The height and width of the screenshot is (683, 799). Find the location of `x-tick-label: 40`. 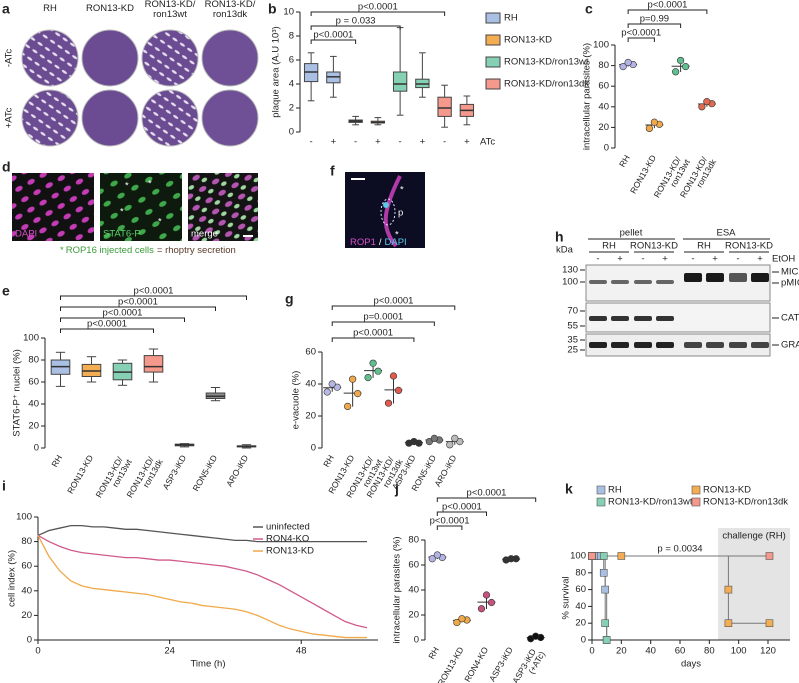

x-tick-label: 40 is located at coordinates (650, 651).